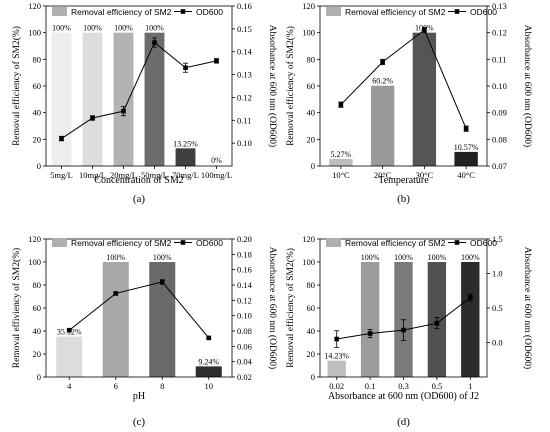 The height and width of the screenshot is (432, 550). I want to click on bar-data-label: 13.25%, so click(185, 143).